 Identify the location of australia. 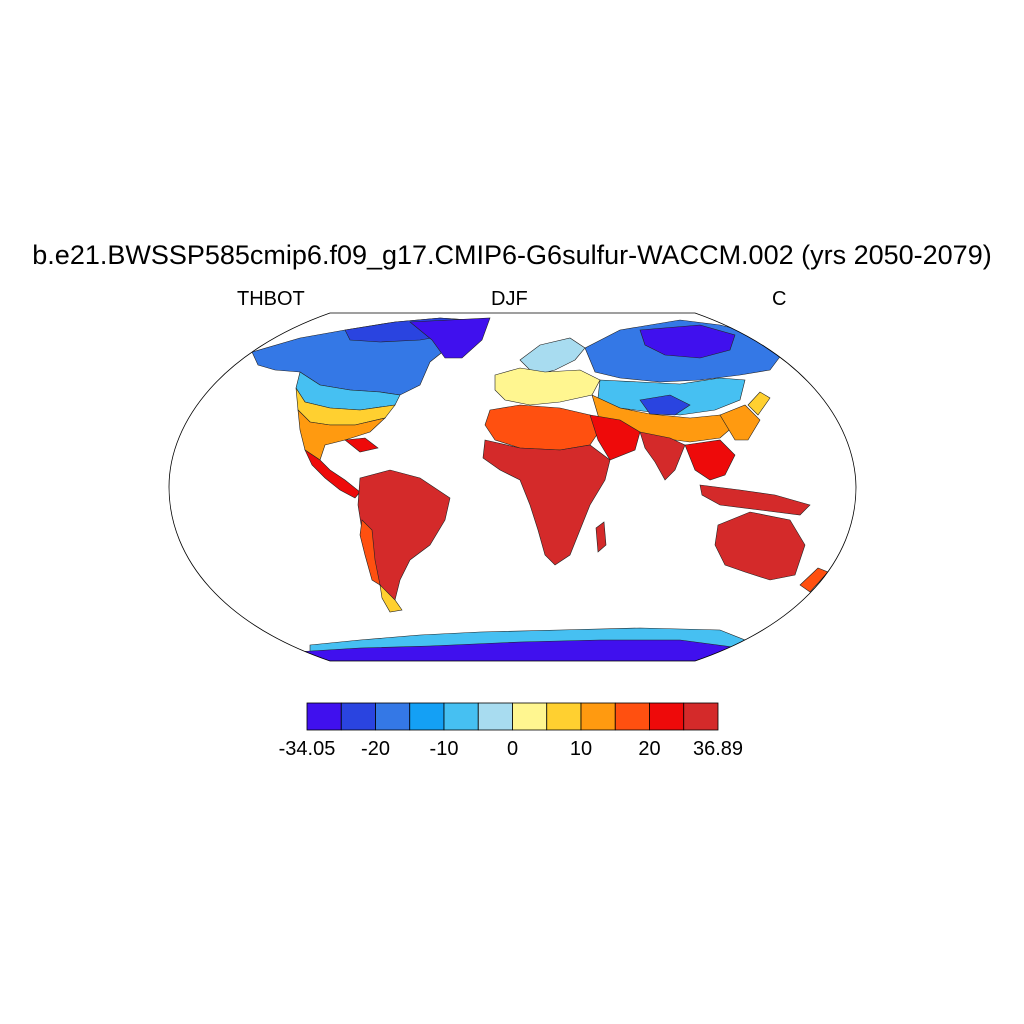
(760, 546).